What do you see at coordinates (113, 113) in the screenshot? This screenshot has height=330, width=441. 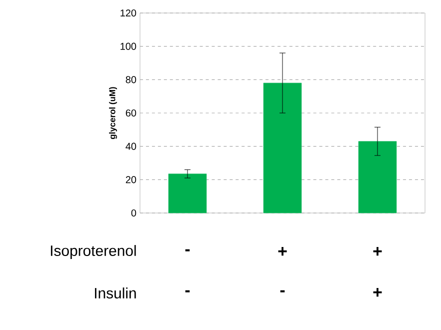 I see `y-axis-title: glycerol (uM)` at bounding box center [113, 113].